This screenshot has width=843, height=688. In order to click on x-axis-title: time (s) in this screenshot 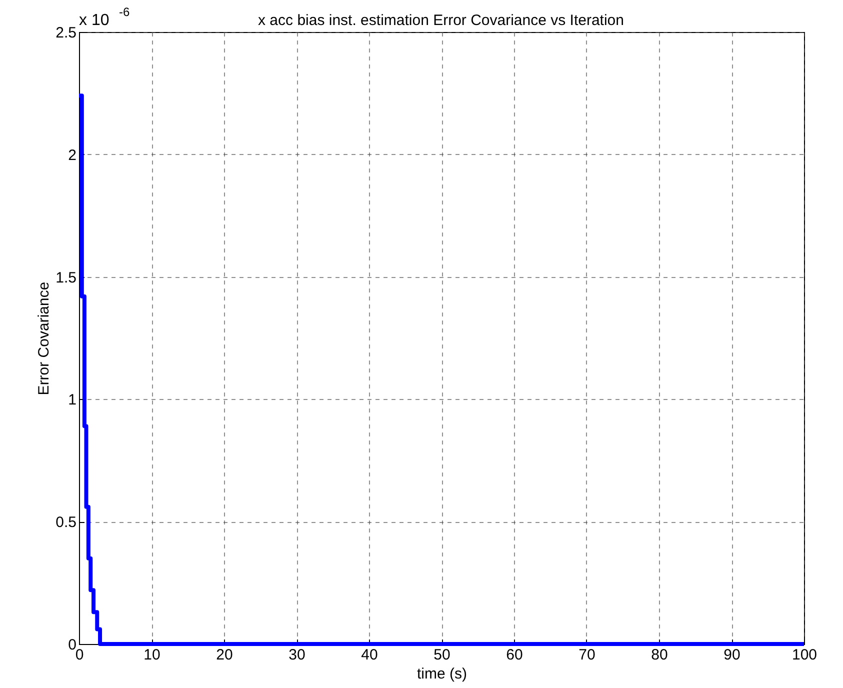, I will do `click(442, 674)`.